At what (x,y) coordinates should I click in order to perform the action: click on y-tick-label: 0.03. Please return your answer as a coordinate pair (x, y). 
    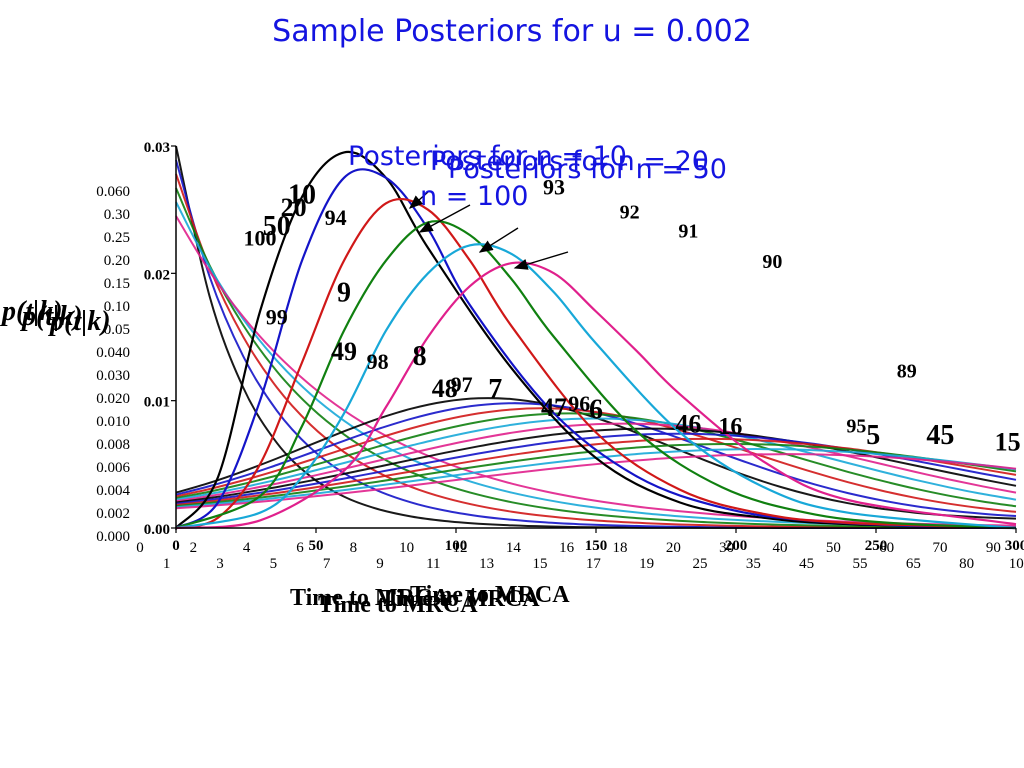
    Looking at the image, I should click on (157, 148).